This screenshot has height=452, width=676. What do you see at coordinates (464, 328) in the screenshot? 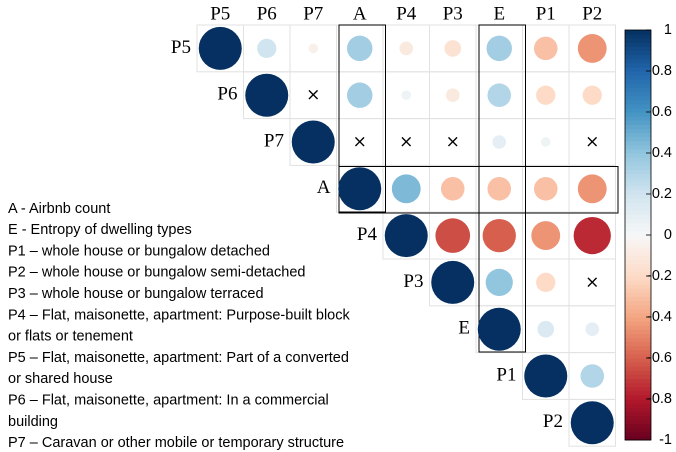
I see `row-label: E` at bounding box center [464, 328].